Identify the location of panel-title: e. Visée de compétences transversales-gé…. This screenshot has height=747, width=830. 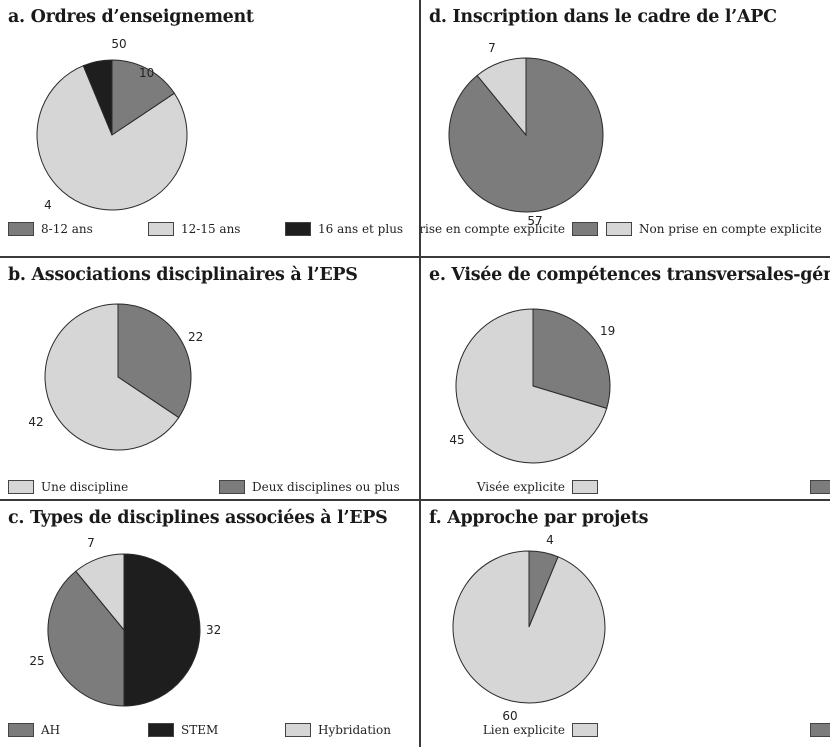
(629, 275).